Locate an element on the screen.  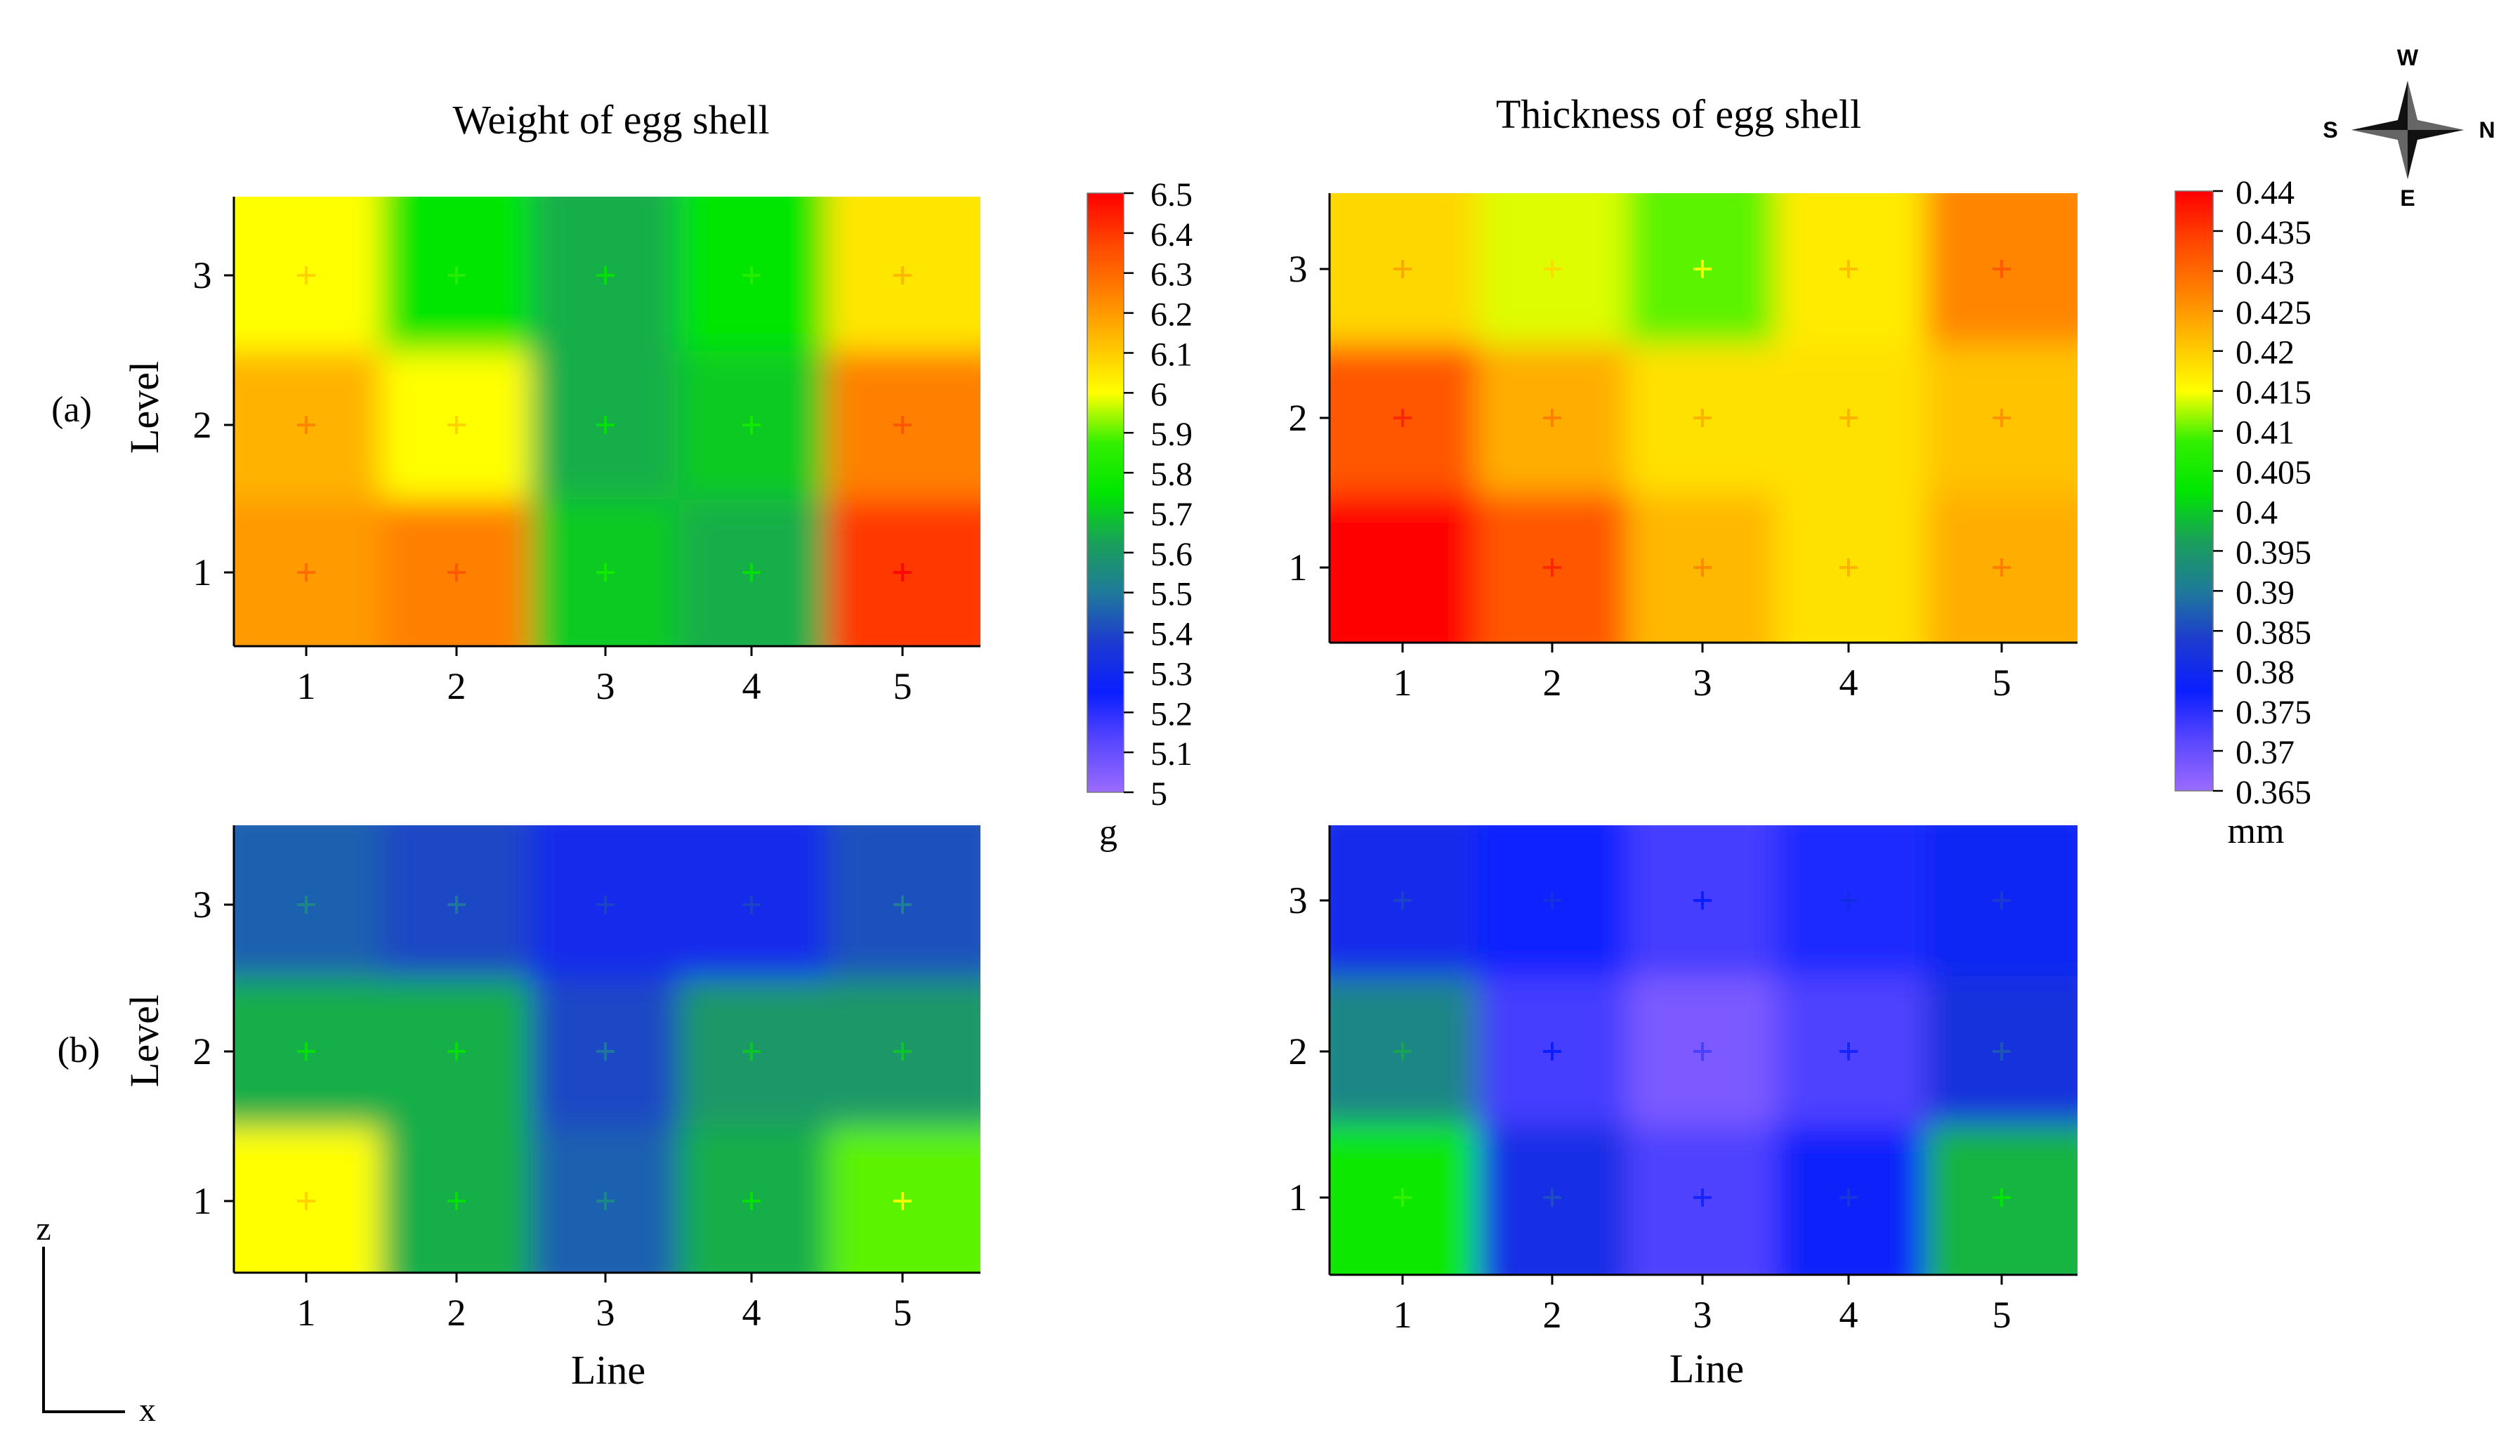
weight_a-field is located at coordinates (607, 421).